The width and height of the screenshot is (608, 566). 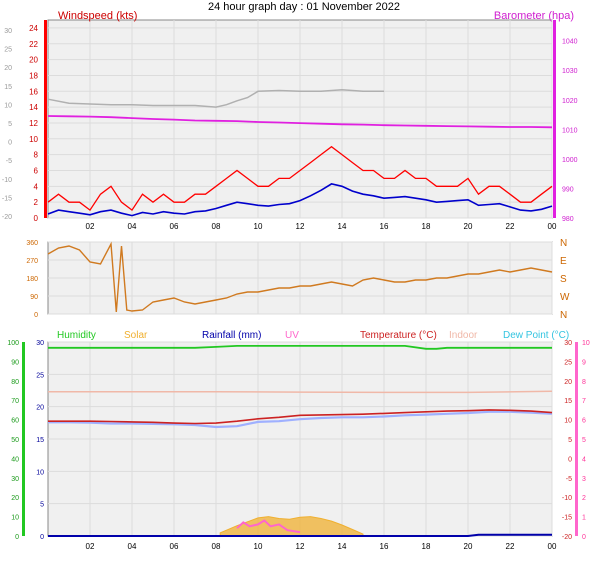 What do you see at coordinates (216, 226) in the screenshot?
I see `wind-time-tick-label: 08` at bounding box center [216, 226].